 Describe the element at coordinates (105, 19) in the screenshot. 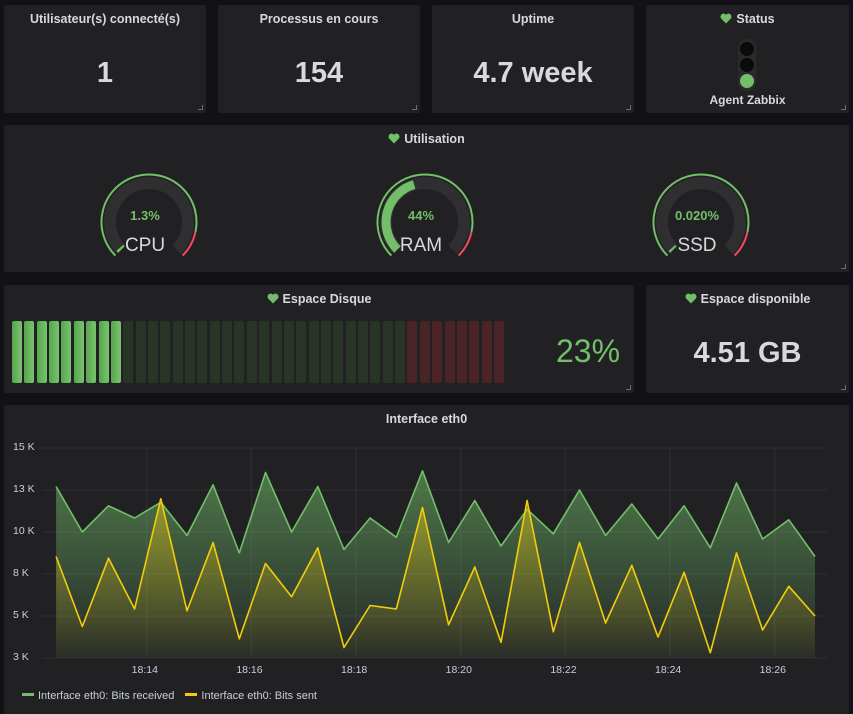

I see `users-panel-title: Utilisateur(s) connecté(s)` at that location.